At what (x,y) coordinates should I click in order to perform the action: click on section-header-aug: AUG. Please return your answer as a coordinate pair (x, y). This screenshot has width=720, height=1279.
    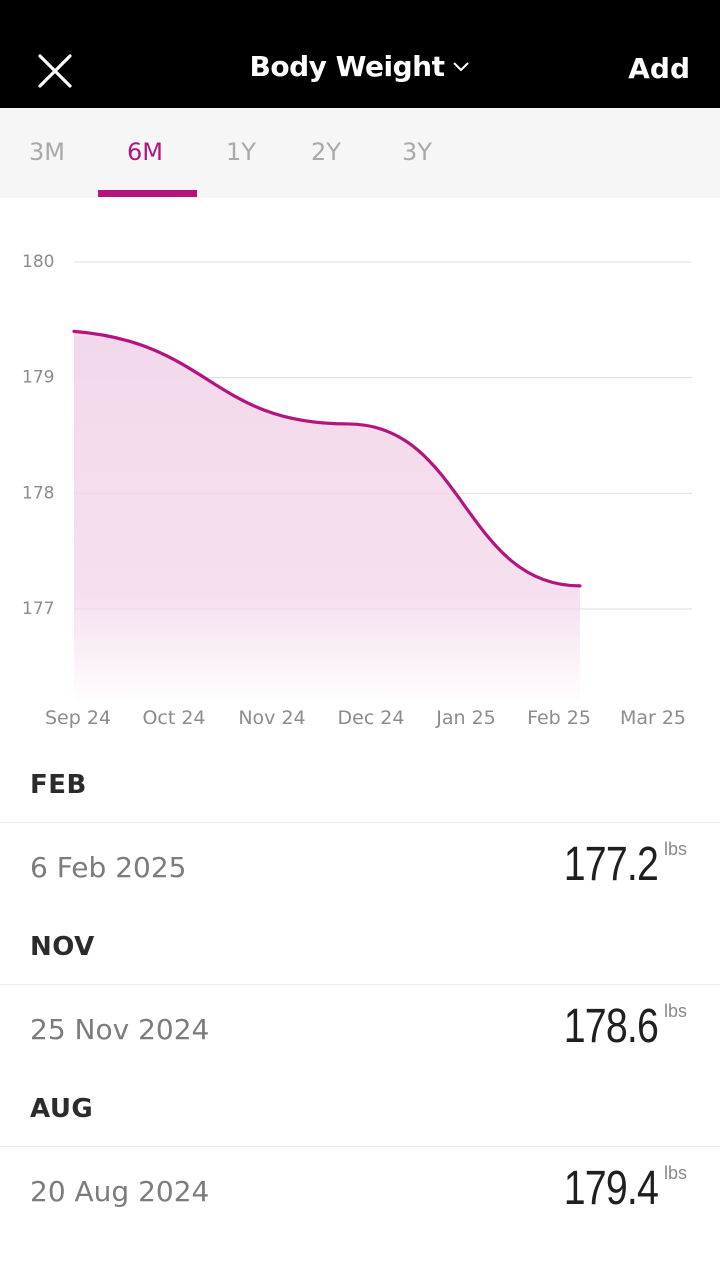
    Looking at the image, I should click on (62, 1109).